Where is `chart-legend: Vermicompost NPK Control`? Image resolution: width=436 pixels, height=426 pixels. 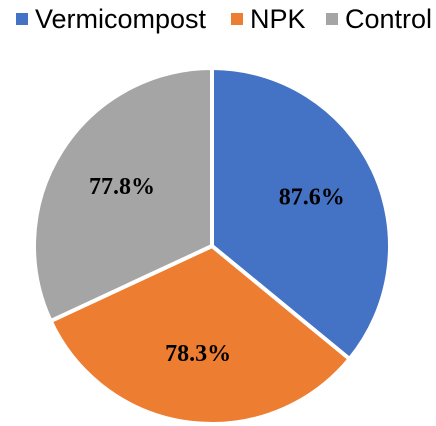
chart-legend: Vermicompost NPK Control is located at coordinates (218, 20).